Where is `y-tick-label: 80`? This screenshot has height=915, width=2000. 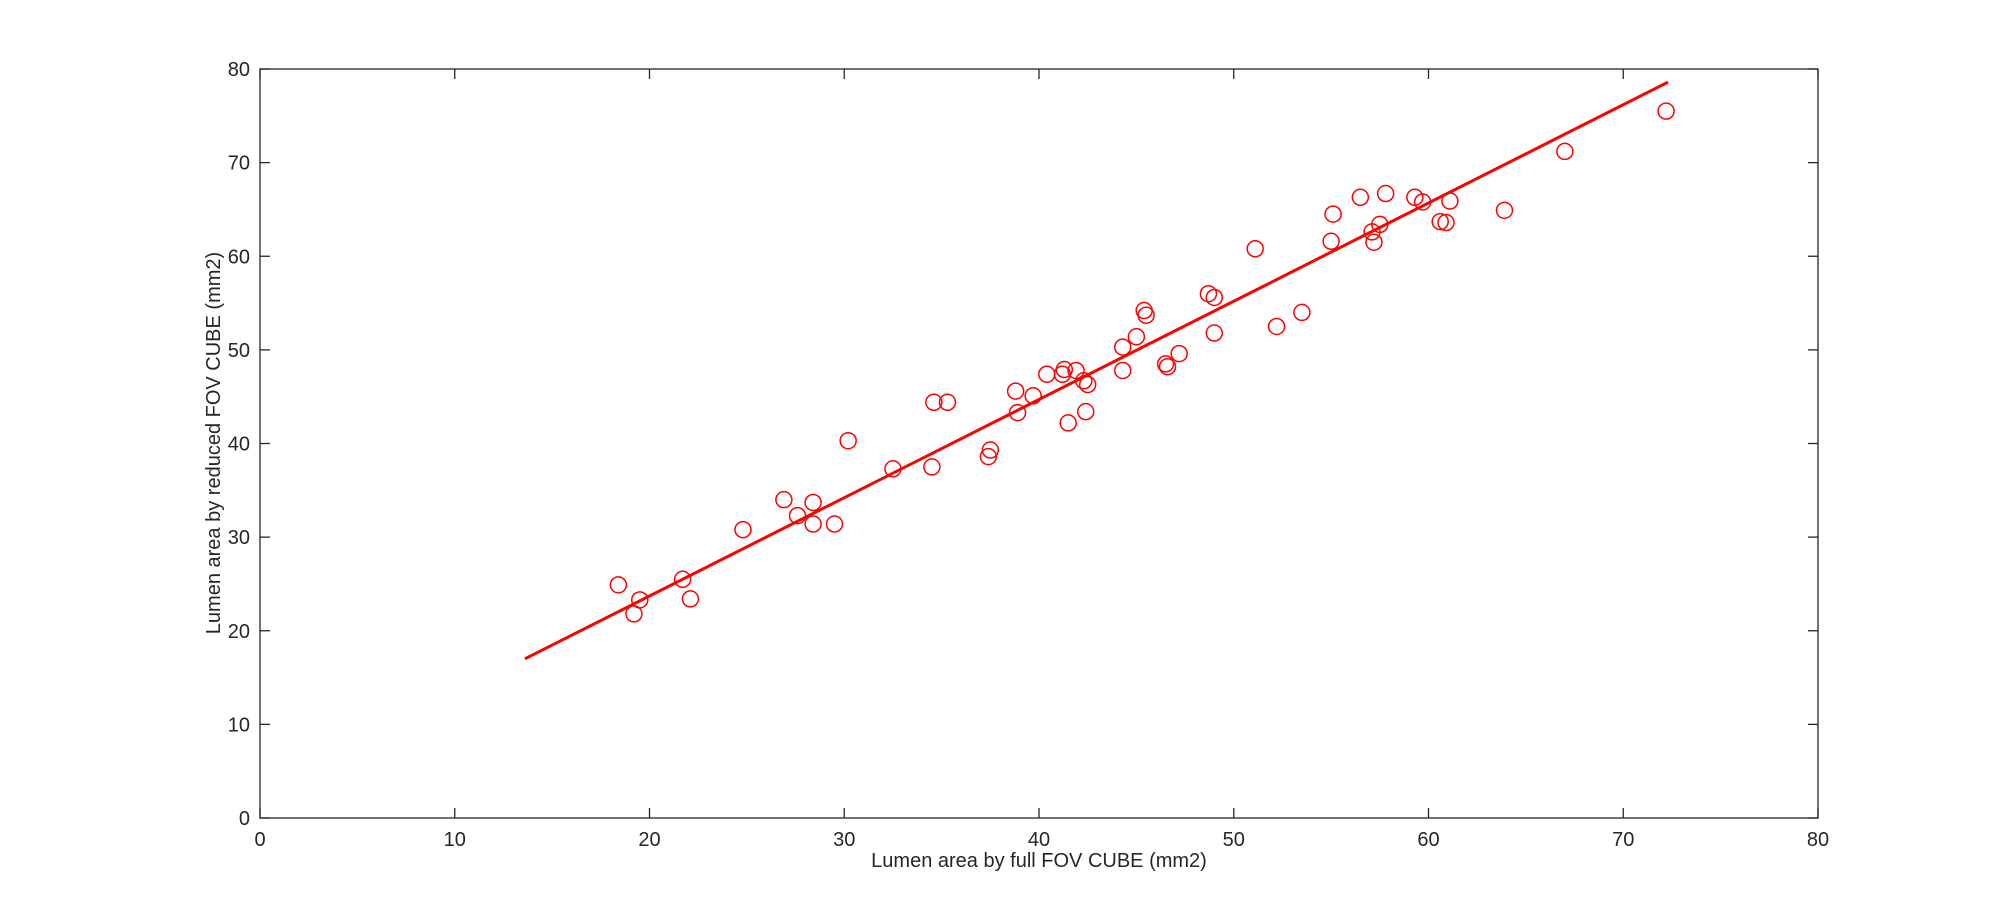 y-tick-label: 80 is located at coordinates (239, 70).